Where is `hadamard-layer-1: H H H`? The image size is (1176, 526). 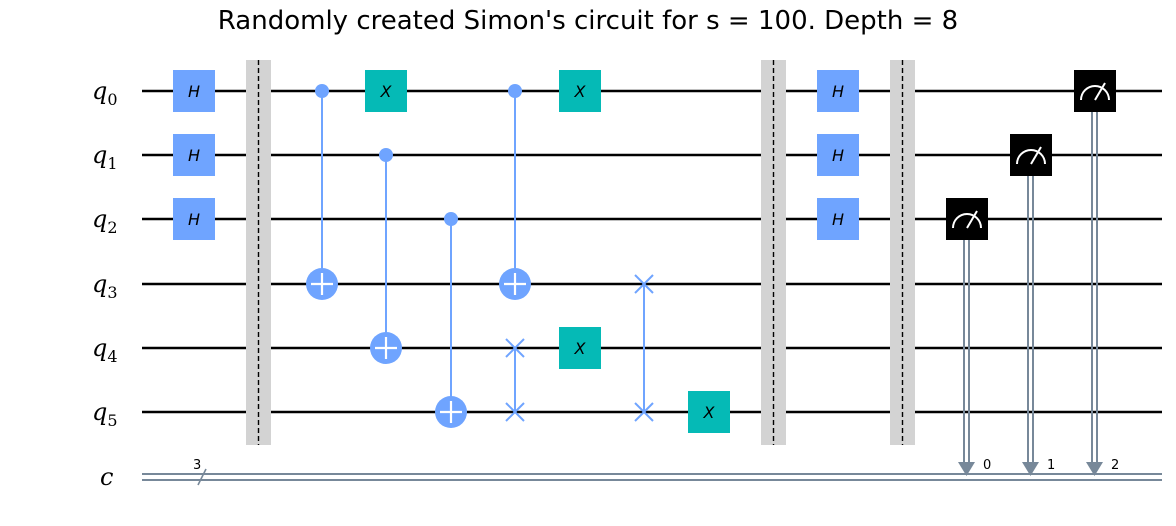 hadamard-layer-1: H H H is located at coordinates (194, 155).